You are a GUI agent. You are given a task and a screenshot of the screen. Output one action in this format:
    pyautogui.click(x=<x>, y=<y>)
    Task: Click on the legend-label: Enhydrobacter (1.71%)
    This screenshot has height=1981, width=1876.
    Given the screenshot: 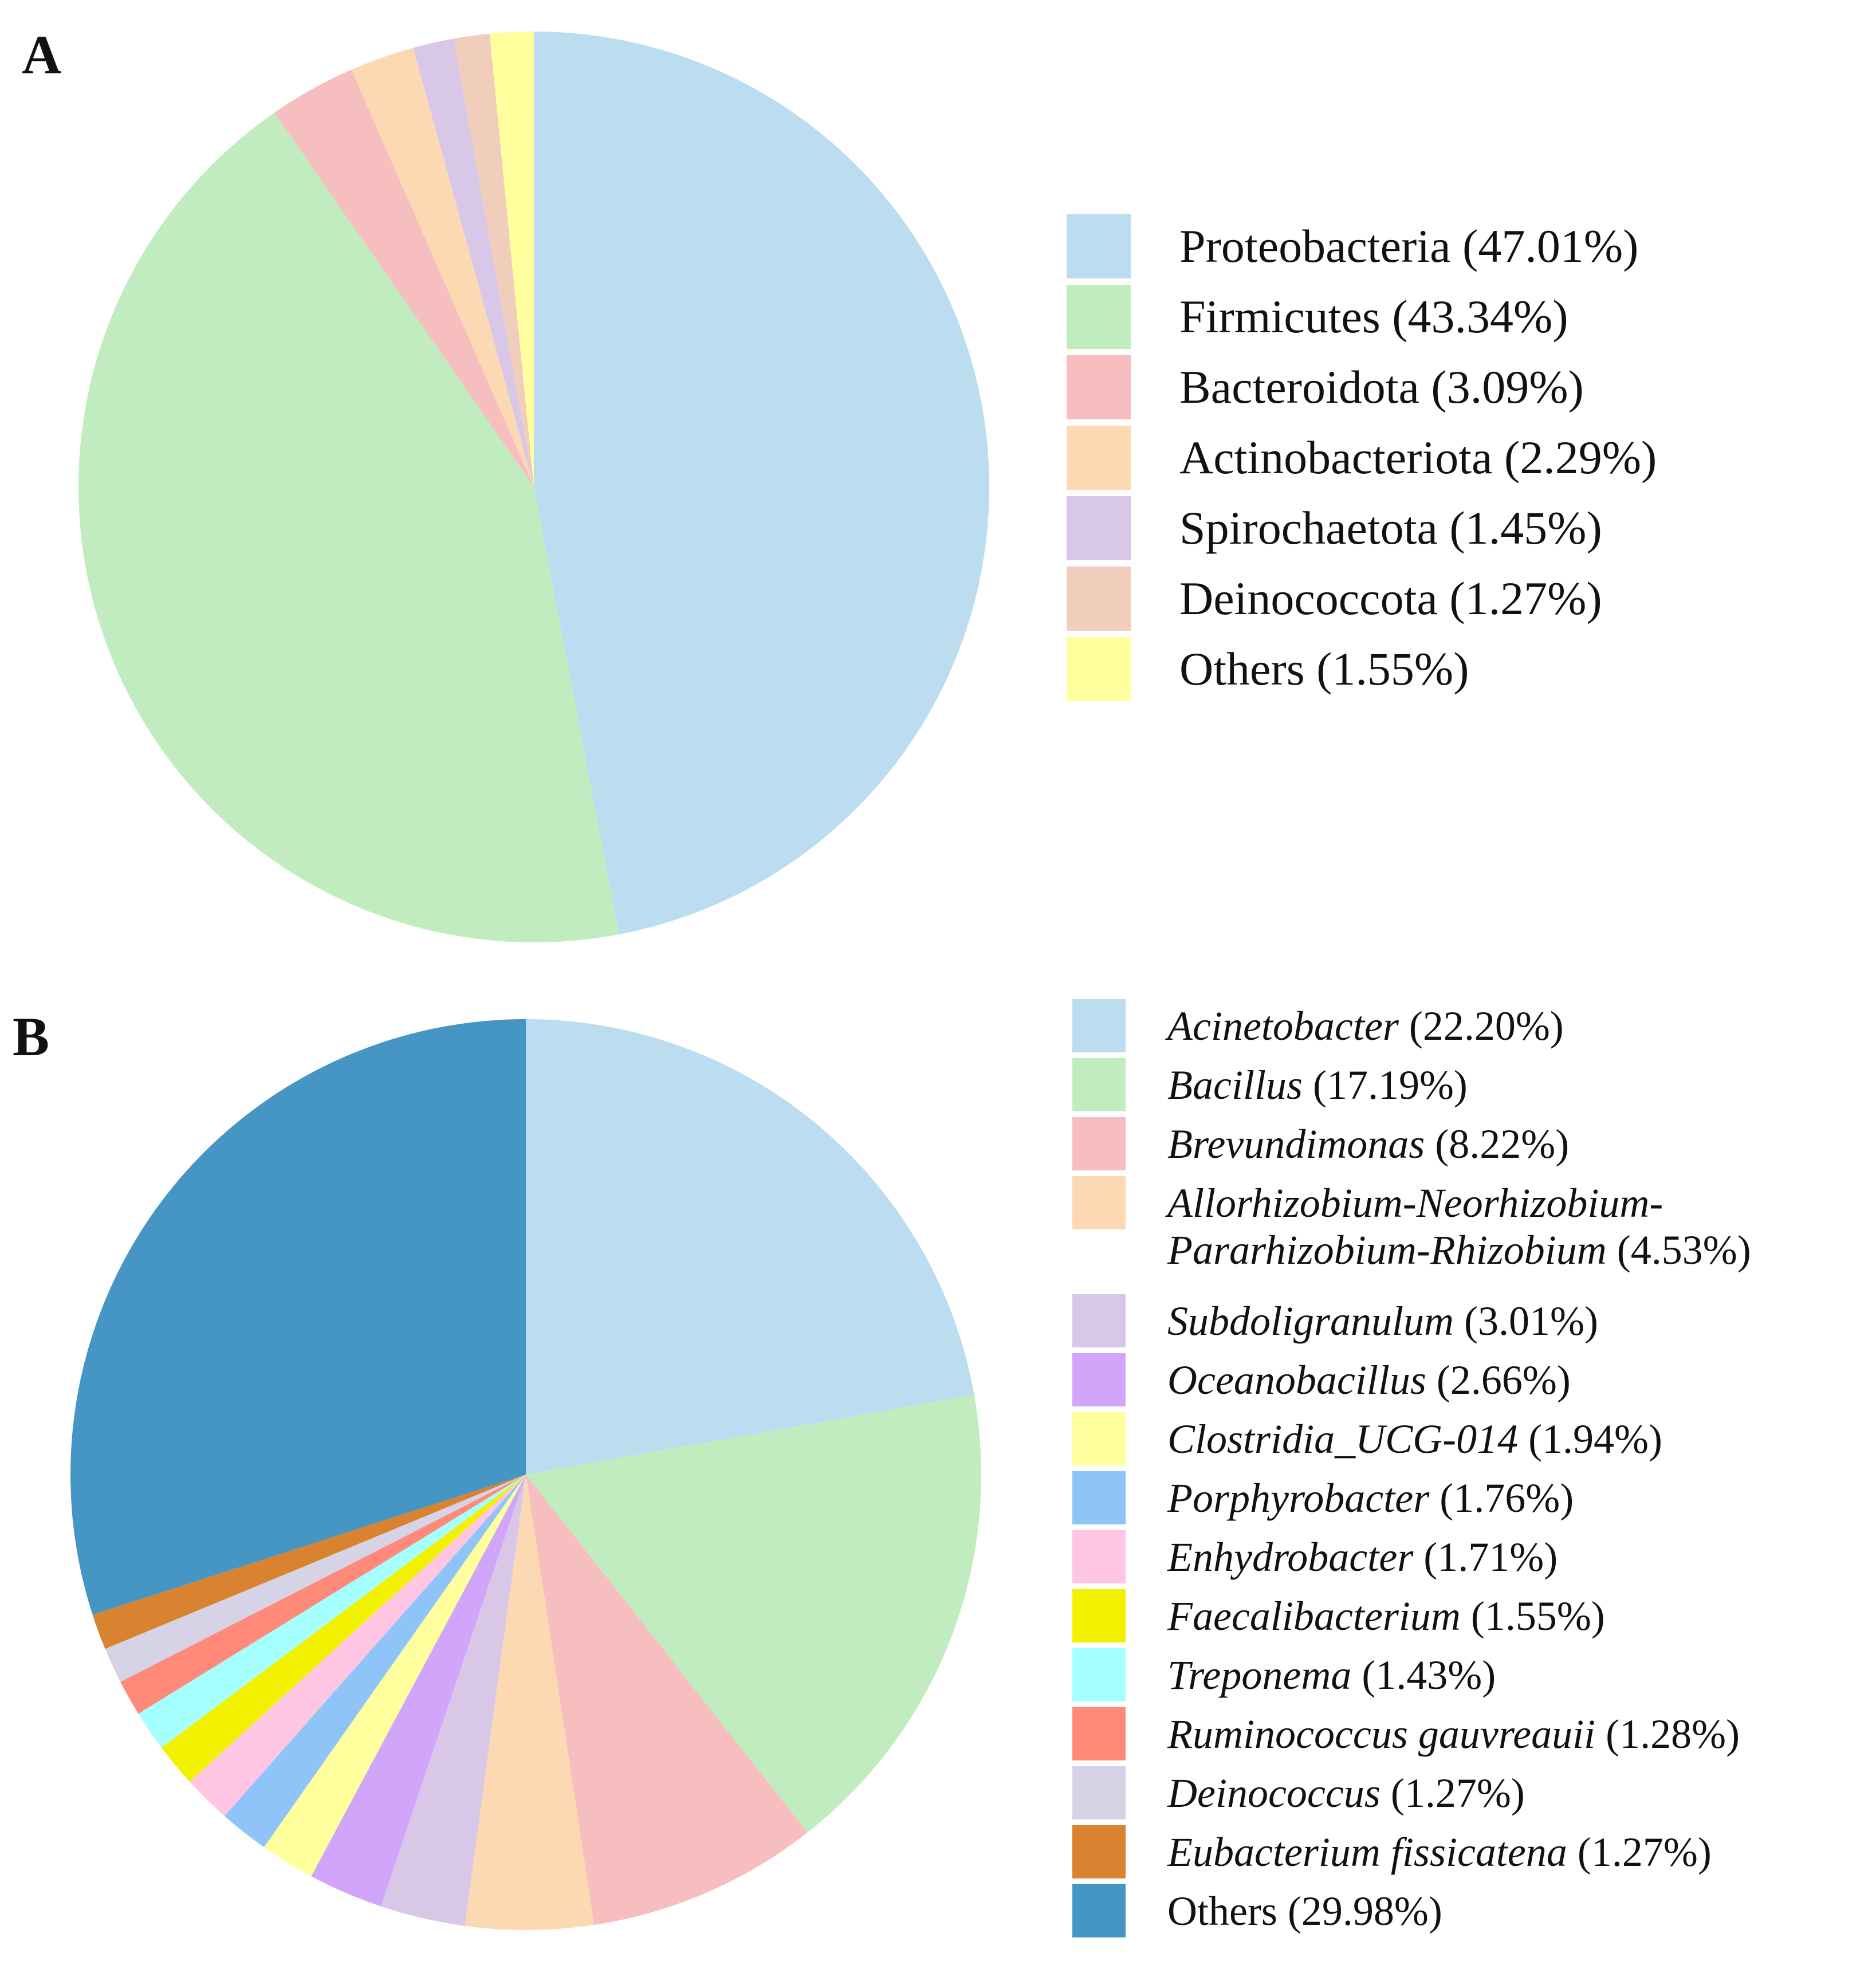 What is the action you would take?
    pyautogui.click(x=1362, y=1558)
    